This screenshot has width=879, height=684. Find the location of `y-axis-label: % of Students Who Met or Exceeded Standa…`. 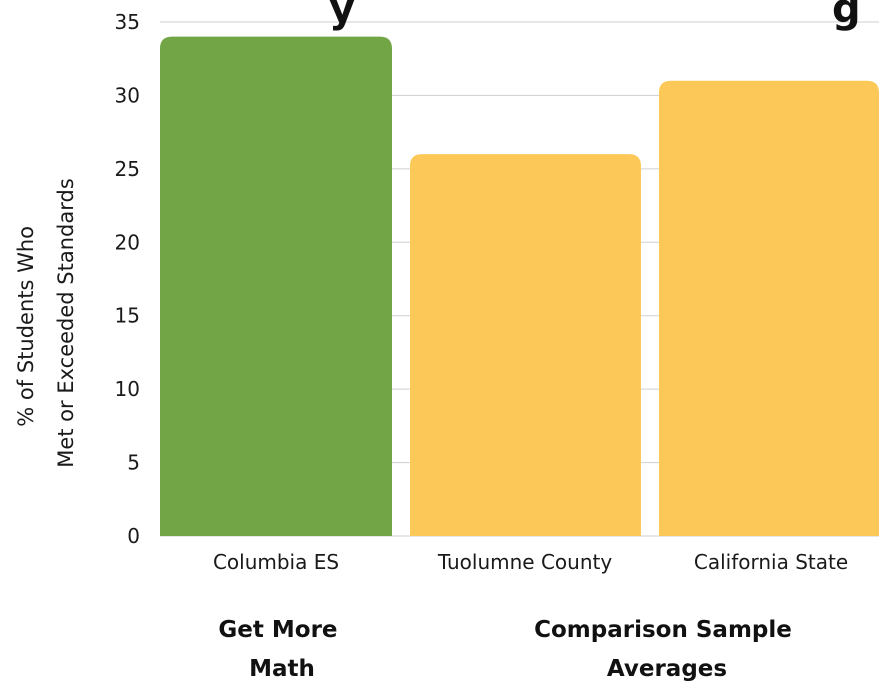

y-axis-label: % of Students Who Met or Exceeded Standa… is located at coordinates (46, 323).